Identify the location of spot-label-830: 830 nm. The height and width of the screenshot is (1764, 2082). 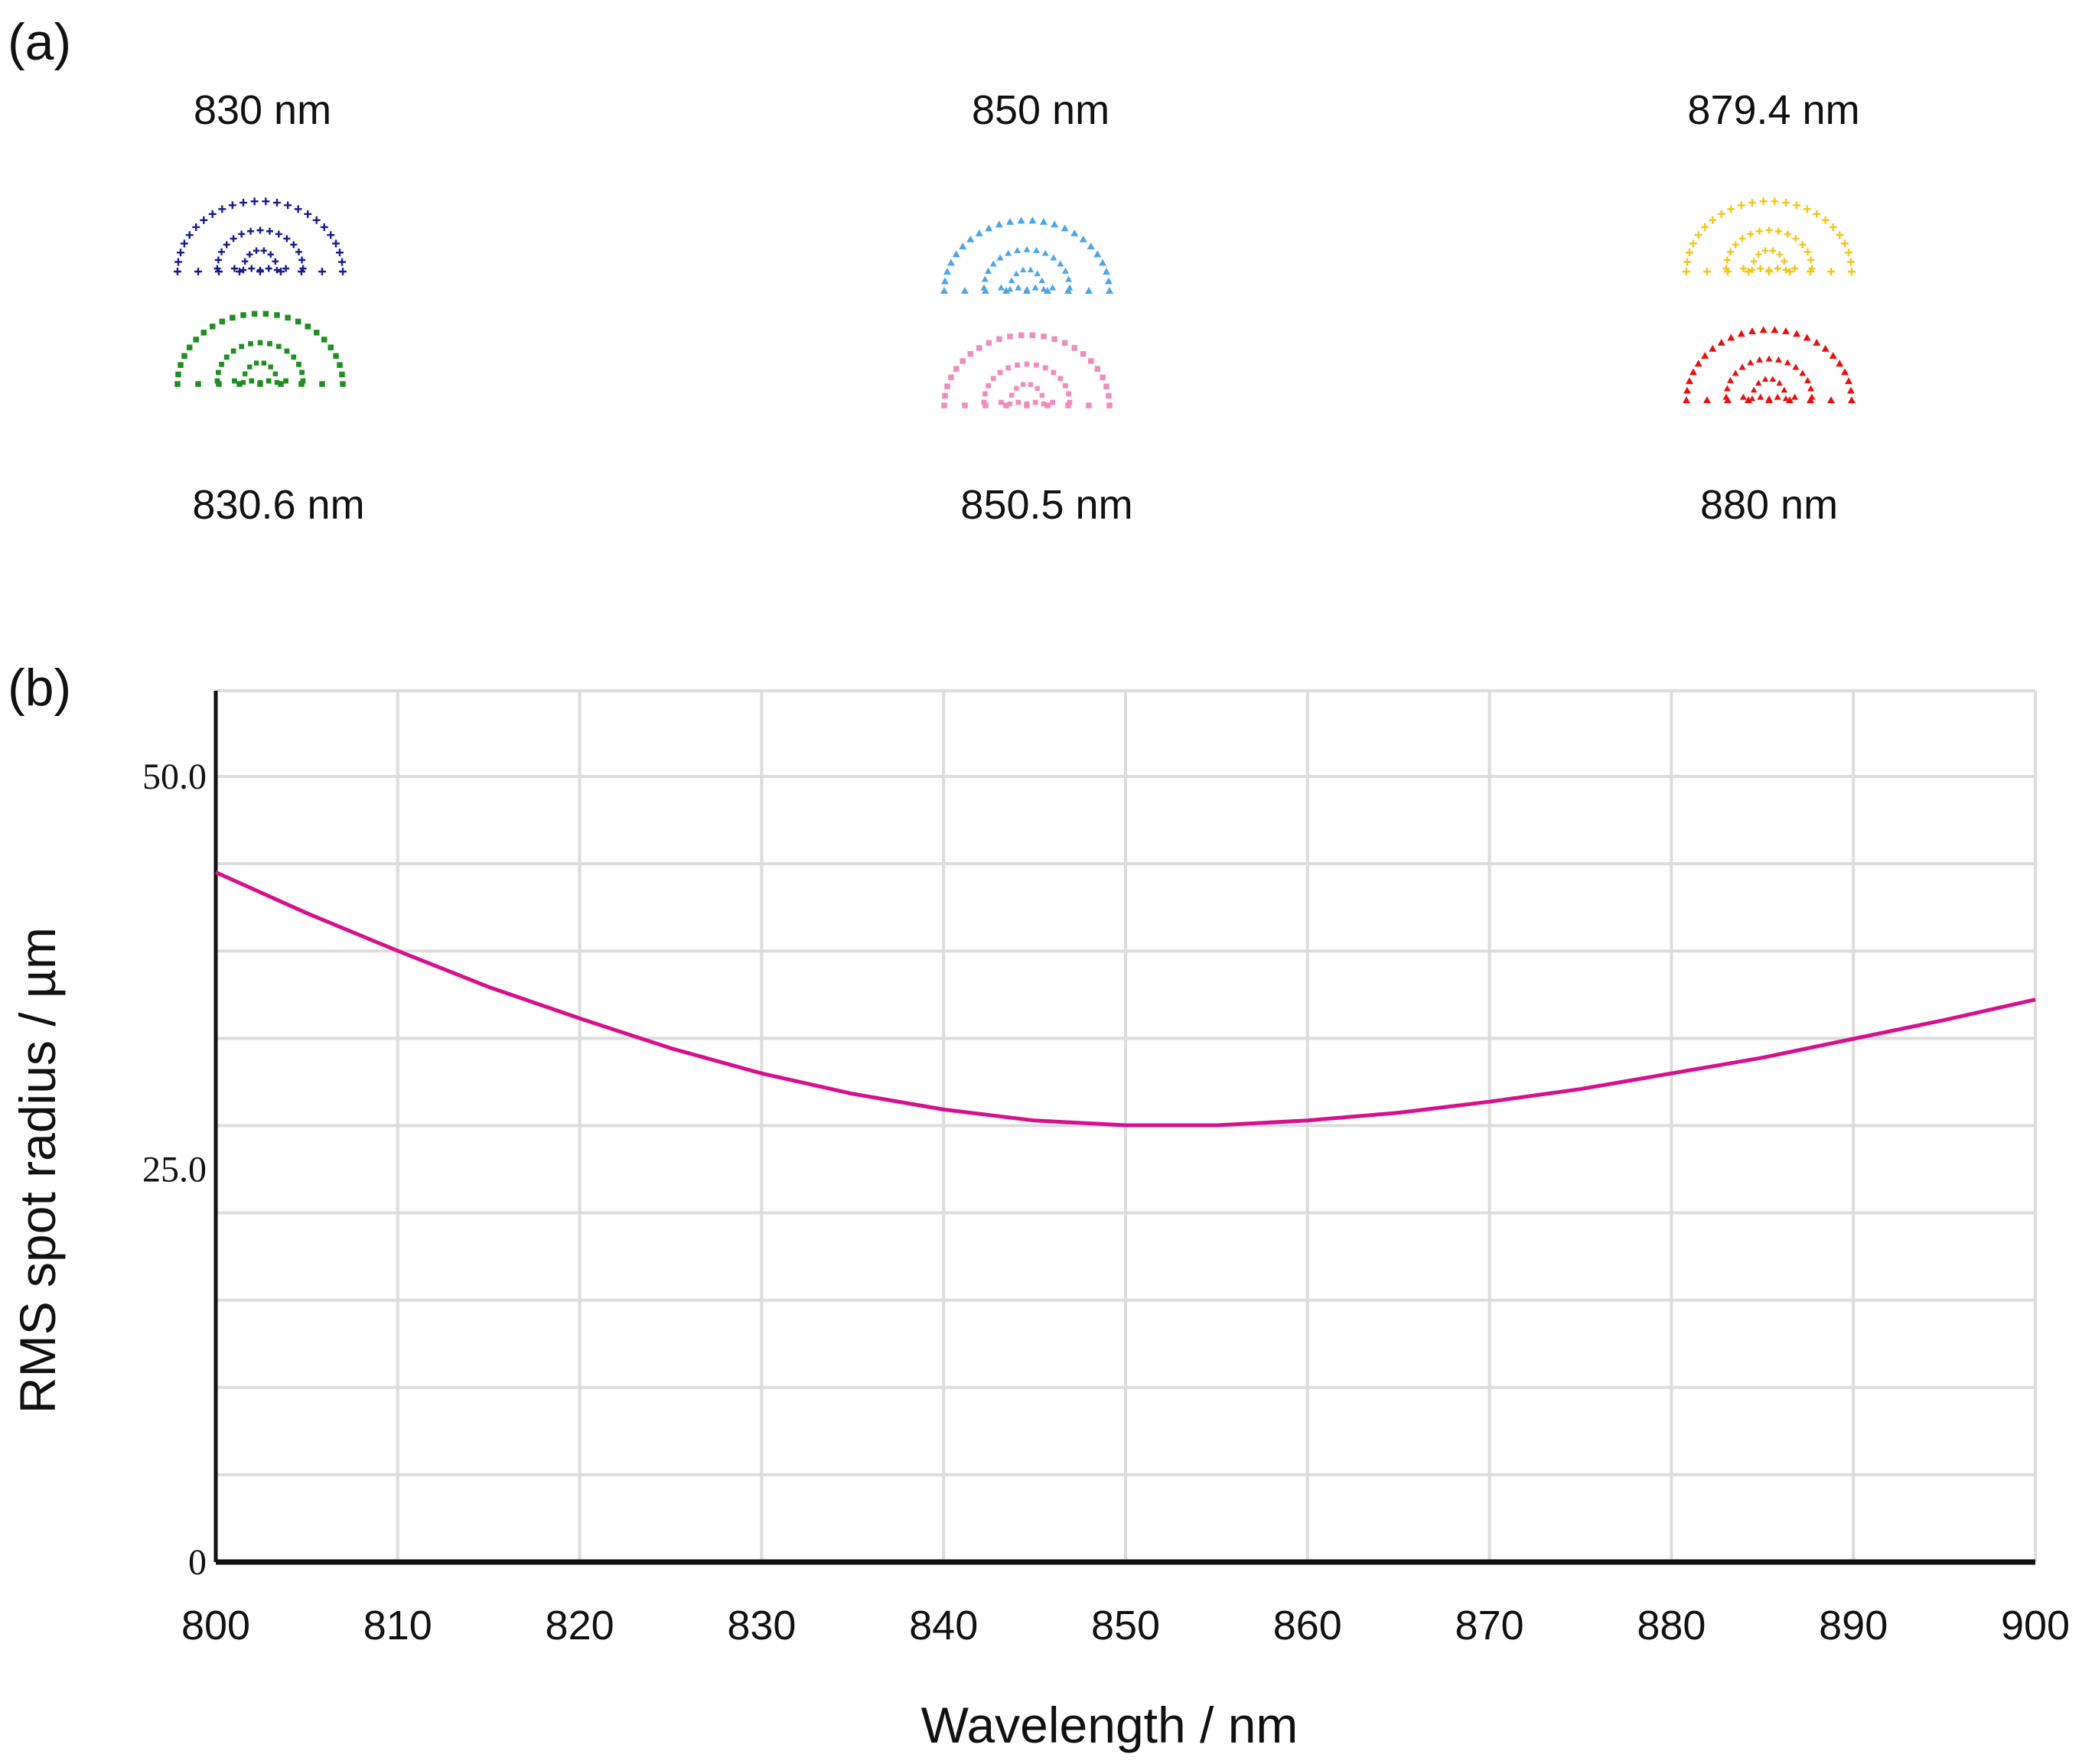
(262, 110).